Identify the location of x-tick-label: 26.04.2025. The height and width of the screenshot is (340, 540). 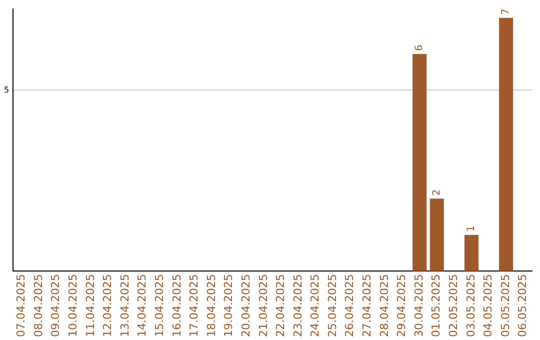
(349, 306).